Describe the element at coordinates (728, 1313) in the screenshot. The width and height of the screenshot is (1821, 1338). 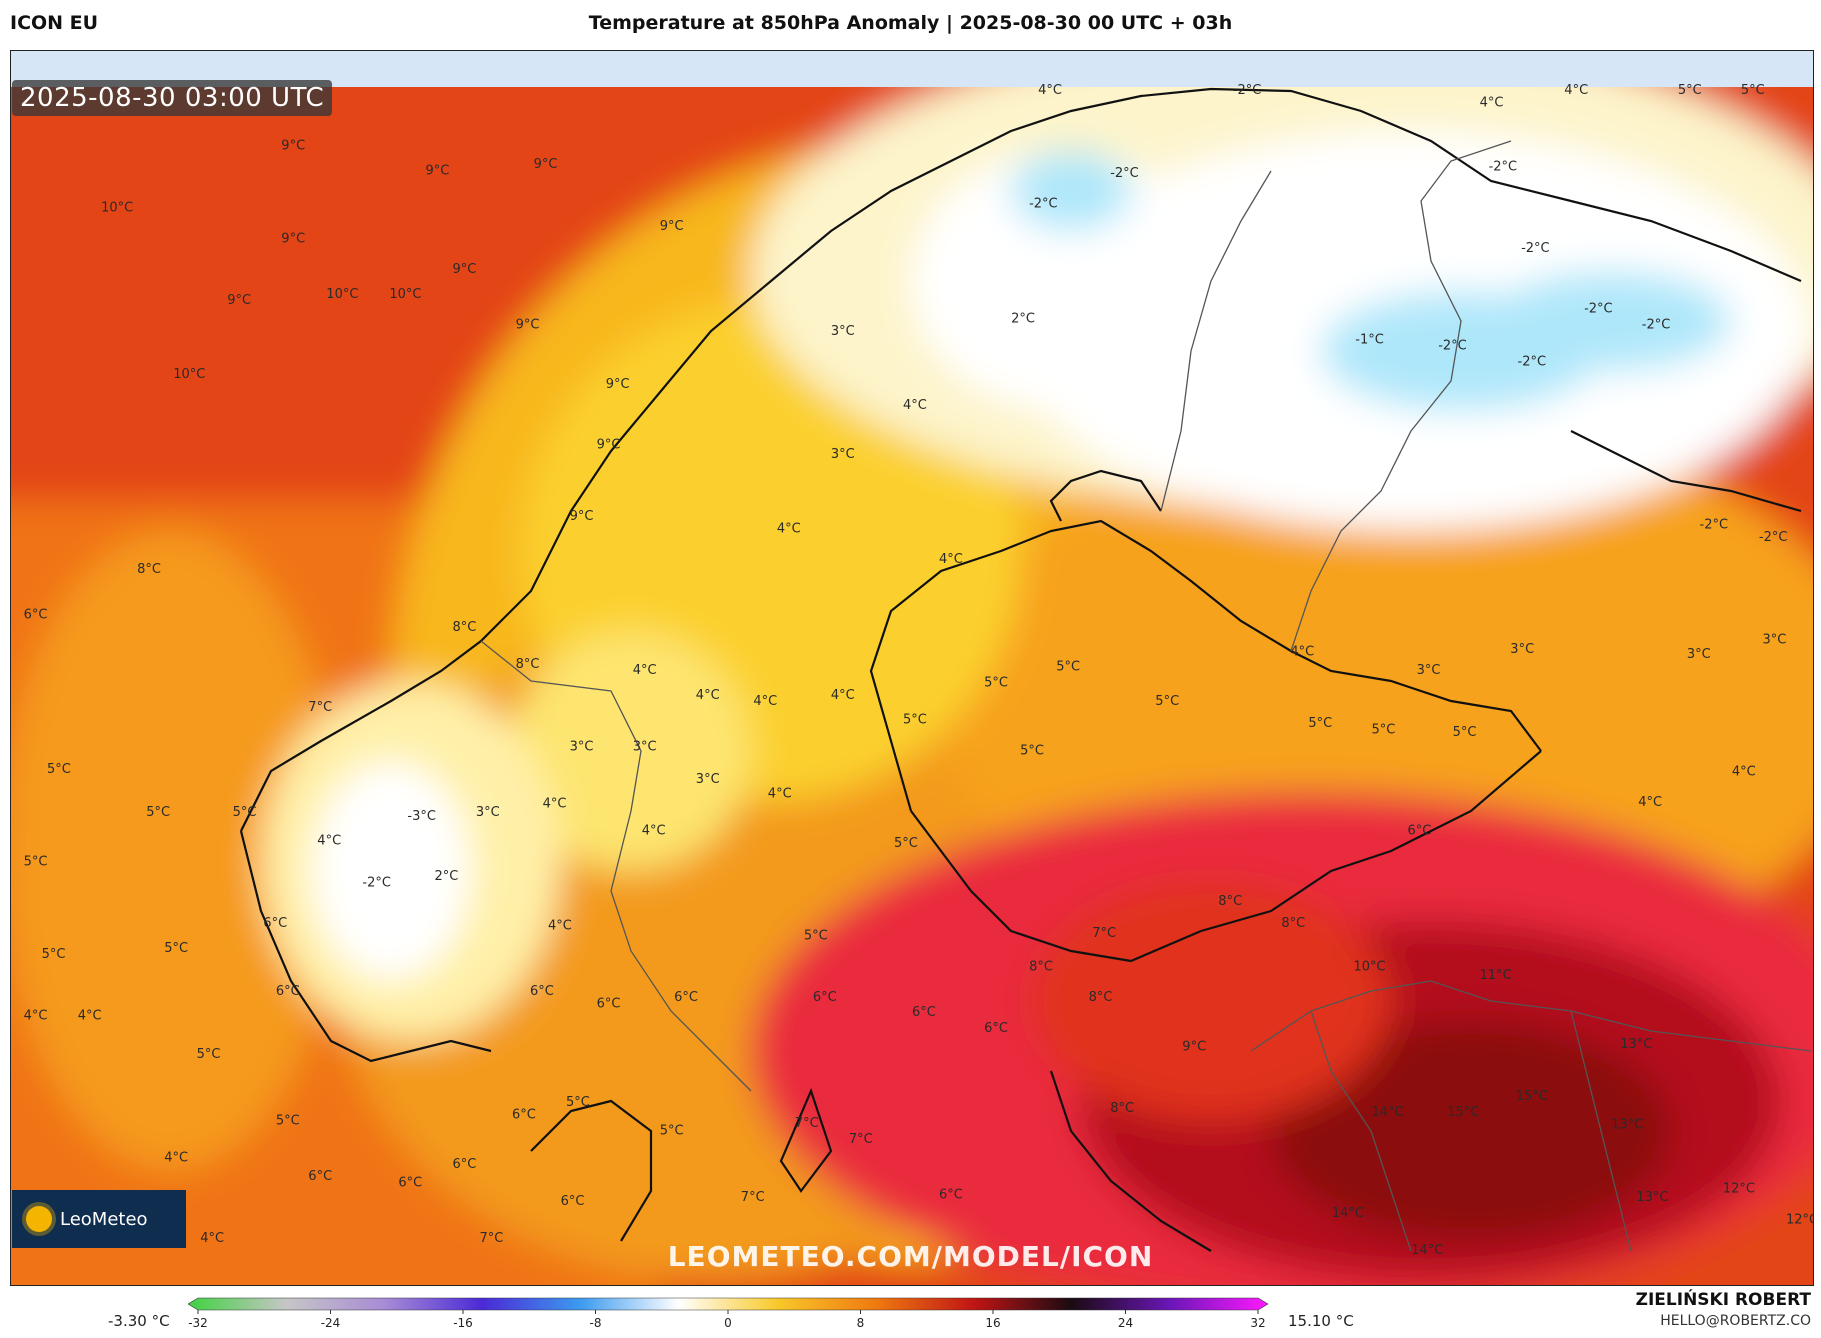
I see `colorbar: -32 -24 -16 -8 0 8 16 24 32` at that location.